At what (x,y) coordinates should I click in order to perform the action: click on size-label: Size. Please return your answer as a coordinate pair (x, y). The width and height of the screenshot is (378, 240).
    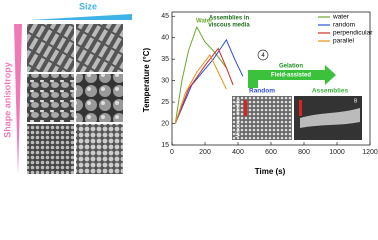
    Looking at the image, I should click on (88, 6).